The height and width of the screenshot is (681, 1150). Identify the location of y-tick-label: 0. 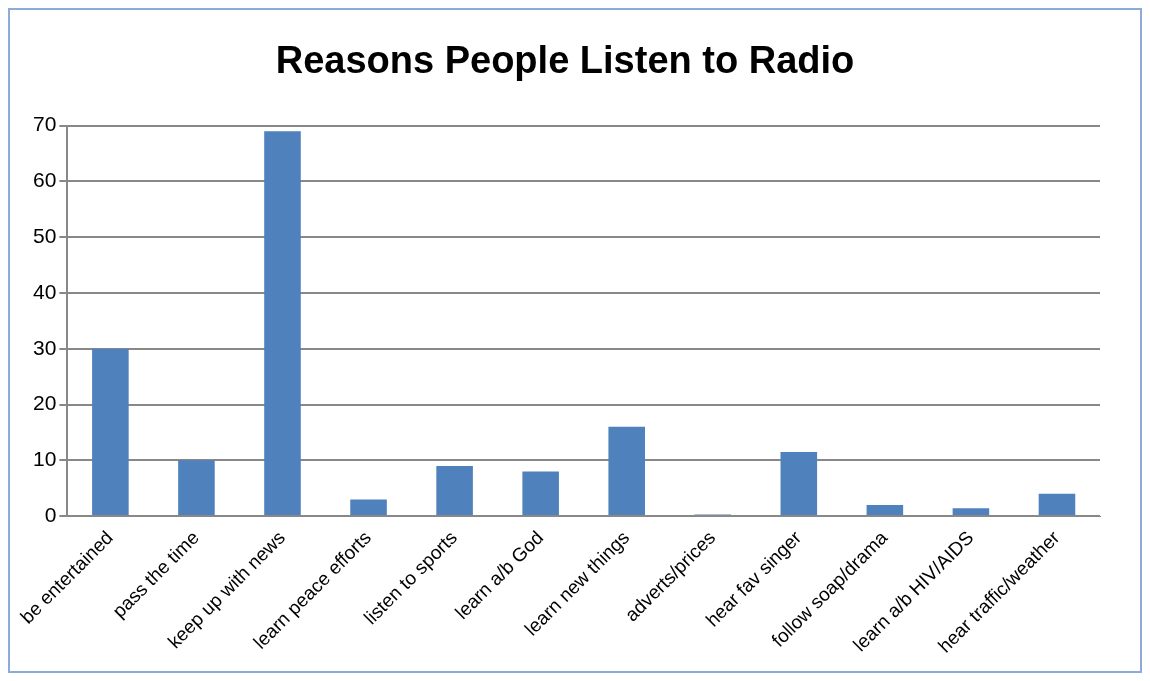
(50, 514).